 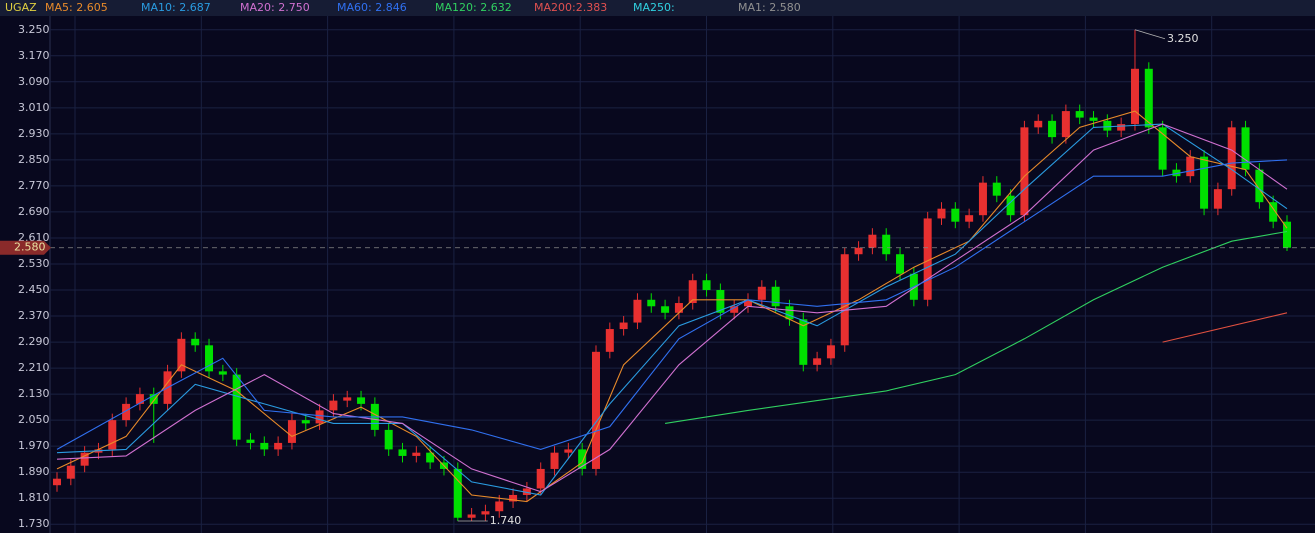 What do you see at coordinates (1150, 34) in the screenshot?
I see `annotation-leader` at bounding box center [1150, 34].